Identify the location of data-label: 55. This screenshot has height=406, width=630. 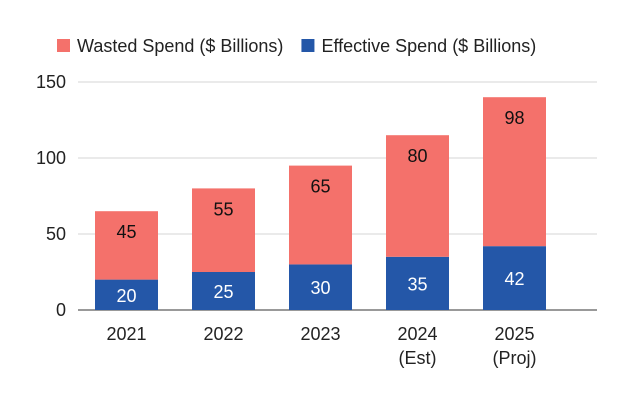
(223, 209).